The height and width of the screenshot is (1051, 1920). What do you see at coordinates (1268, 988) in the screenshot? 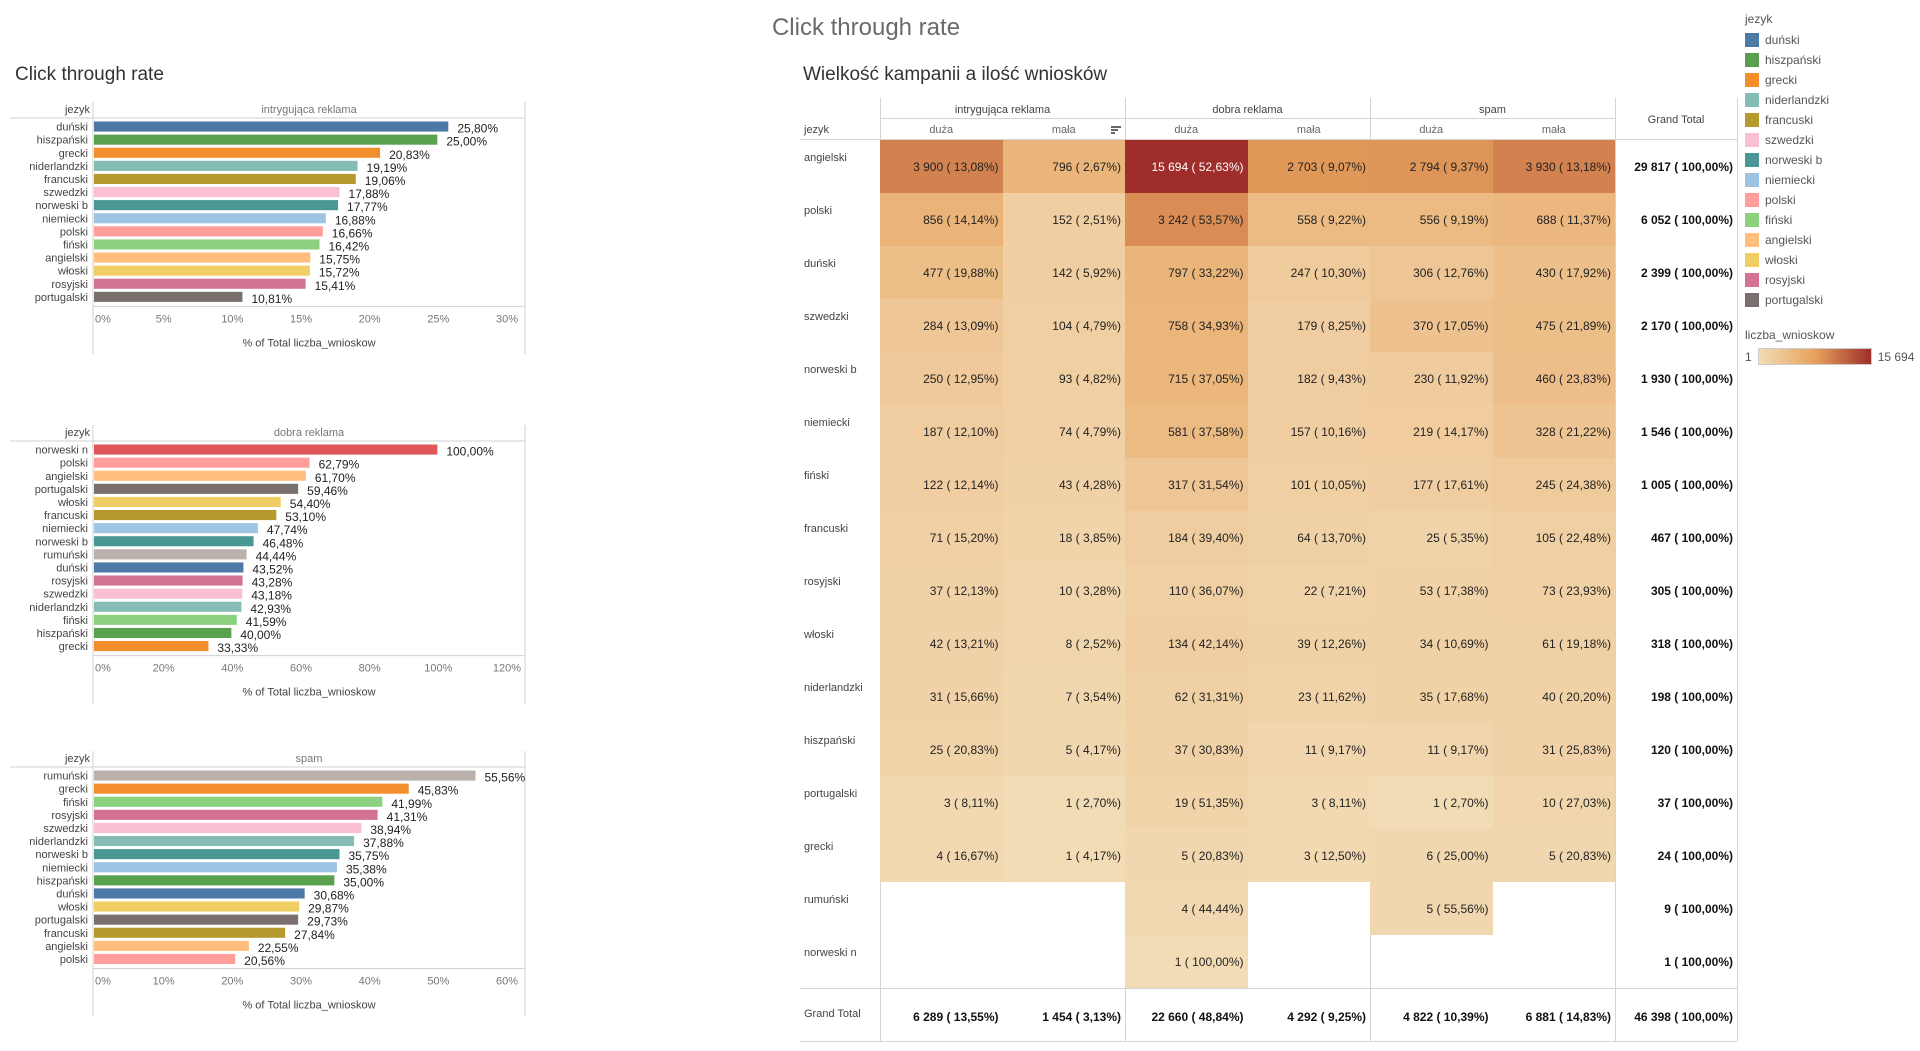
I see `heatmap-total-divider` at bounding box center [1268, 988].